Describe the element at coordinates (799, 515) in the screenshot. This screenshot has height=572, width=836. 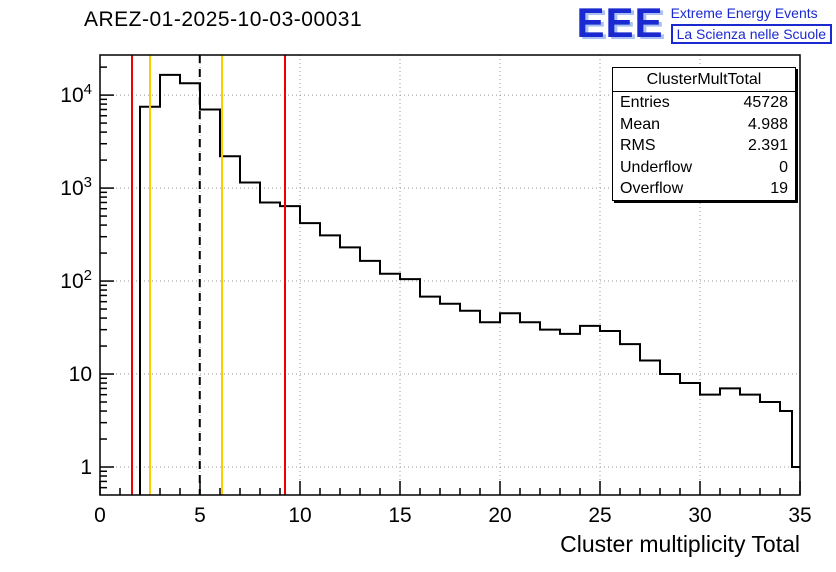
I see `svg-text: 35` at that location.